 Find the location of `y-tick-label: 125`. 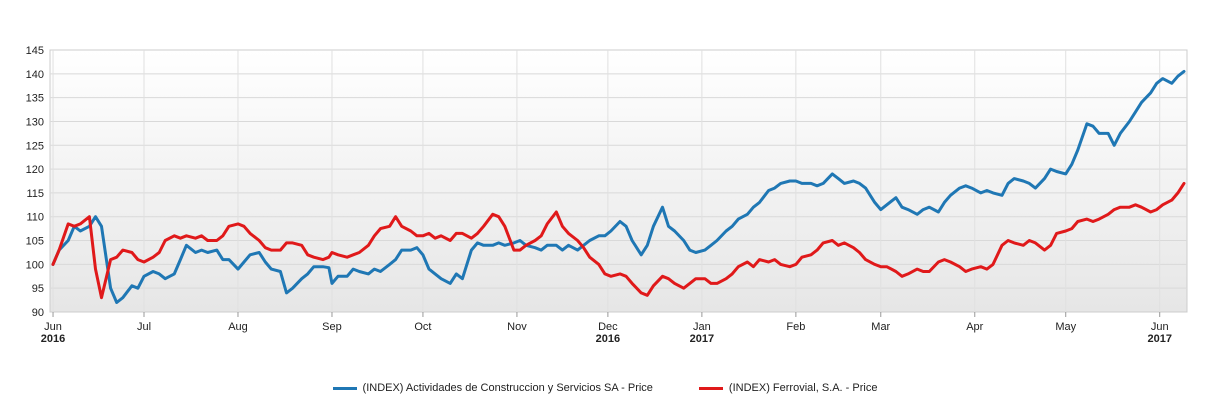

y-tick-label: 125 is located at coordinates (35, 146).